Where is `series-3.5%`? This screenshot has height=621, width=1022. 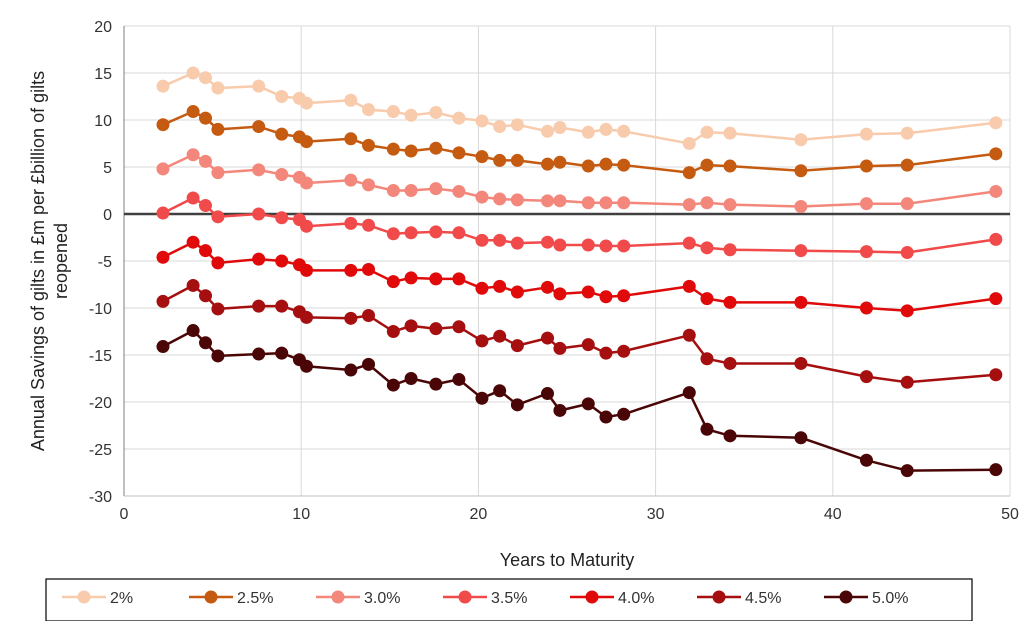 series-3.5% is located at coordinates (579, 225).